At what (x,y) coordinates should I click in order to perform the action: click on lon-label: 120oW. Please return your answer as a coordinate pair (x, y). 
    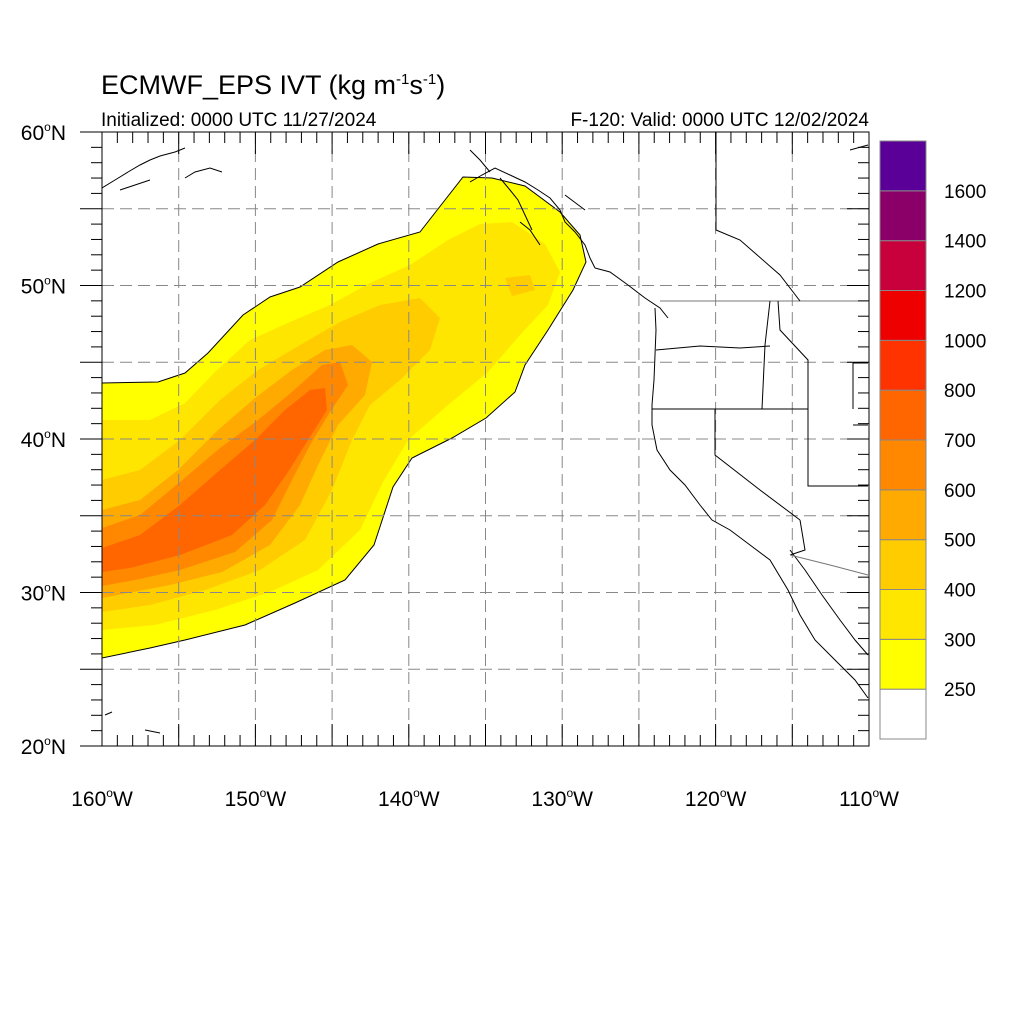
    Looking at the image, I should click on (716, 798).